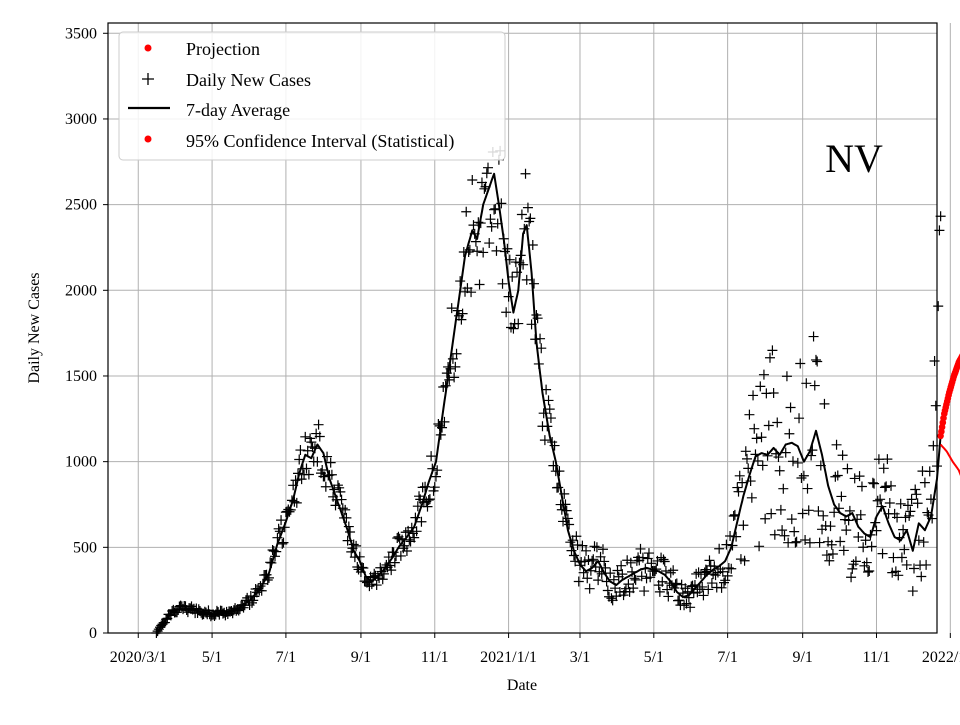  What do you see at coordinates (148, 139) in the screenshot?
I see `legend-ci-marker` at bounding box center [148, 139].